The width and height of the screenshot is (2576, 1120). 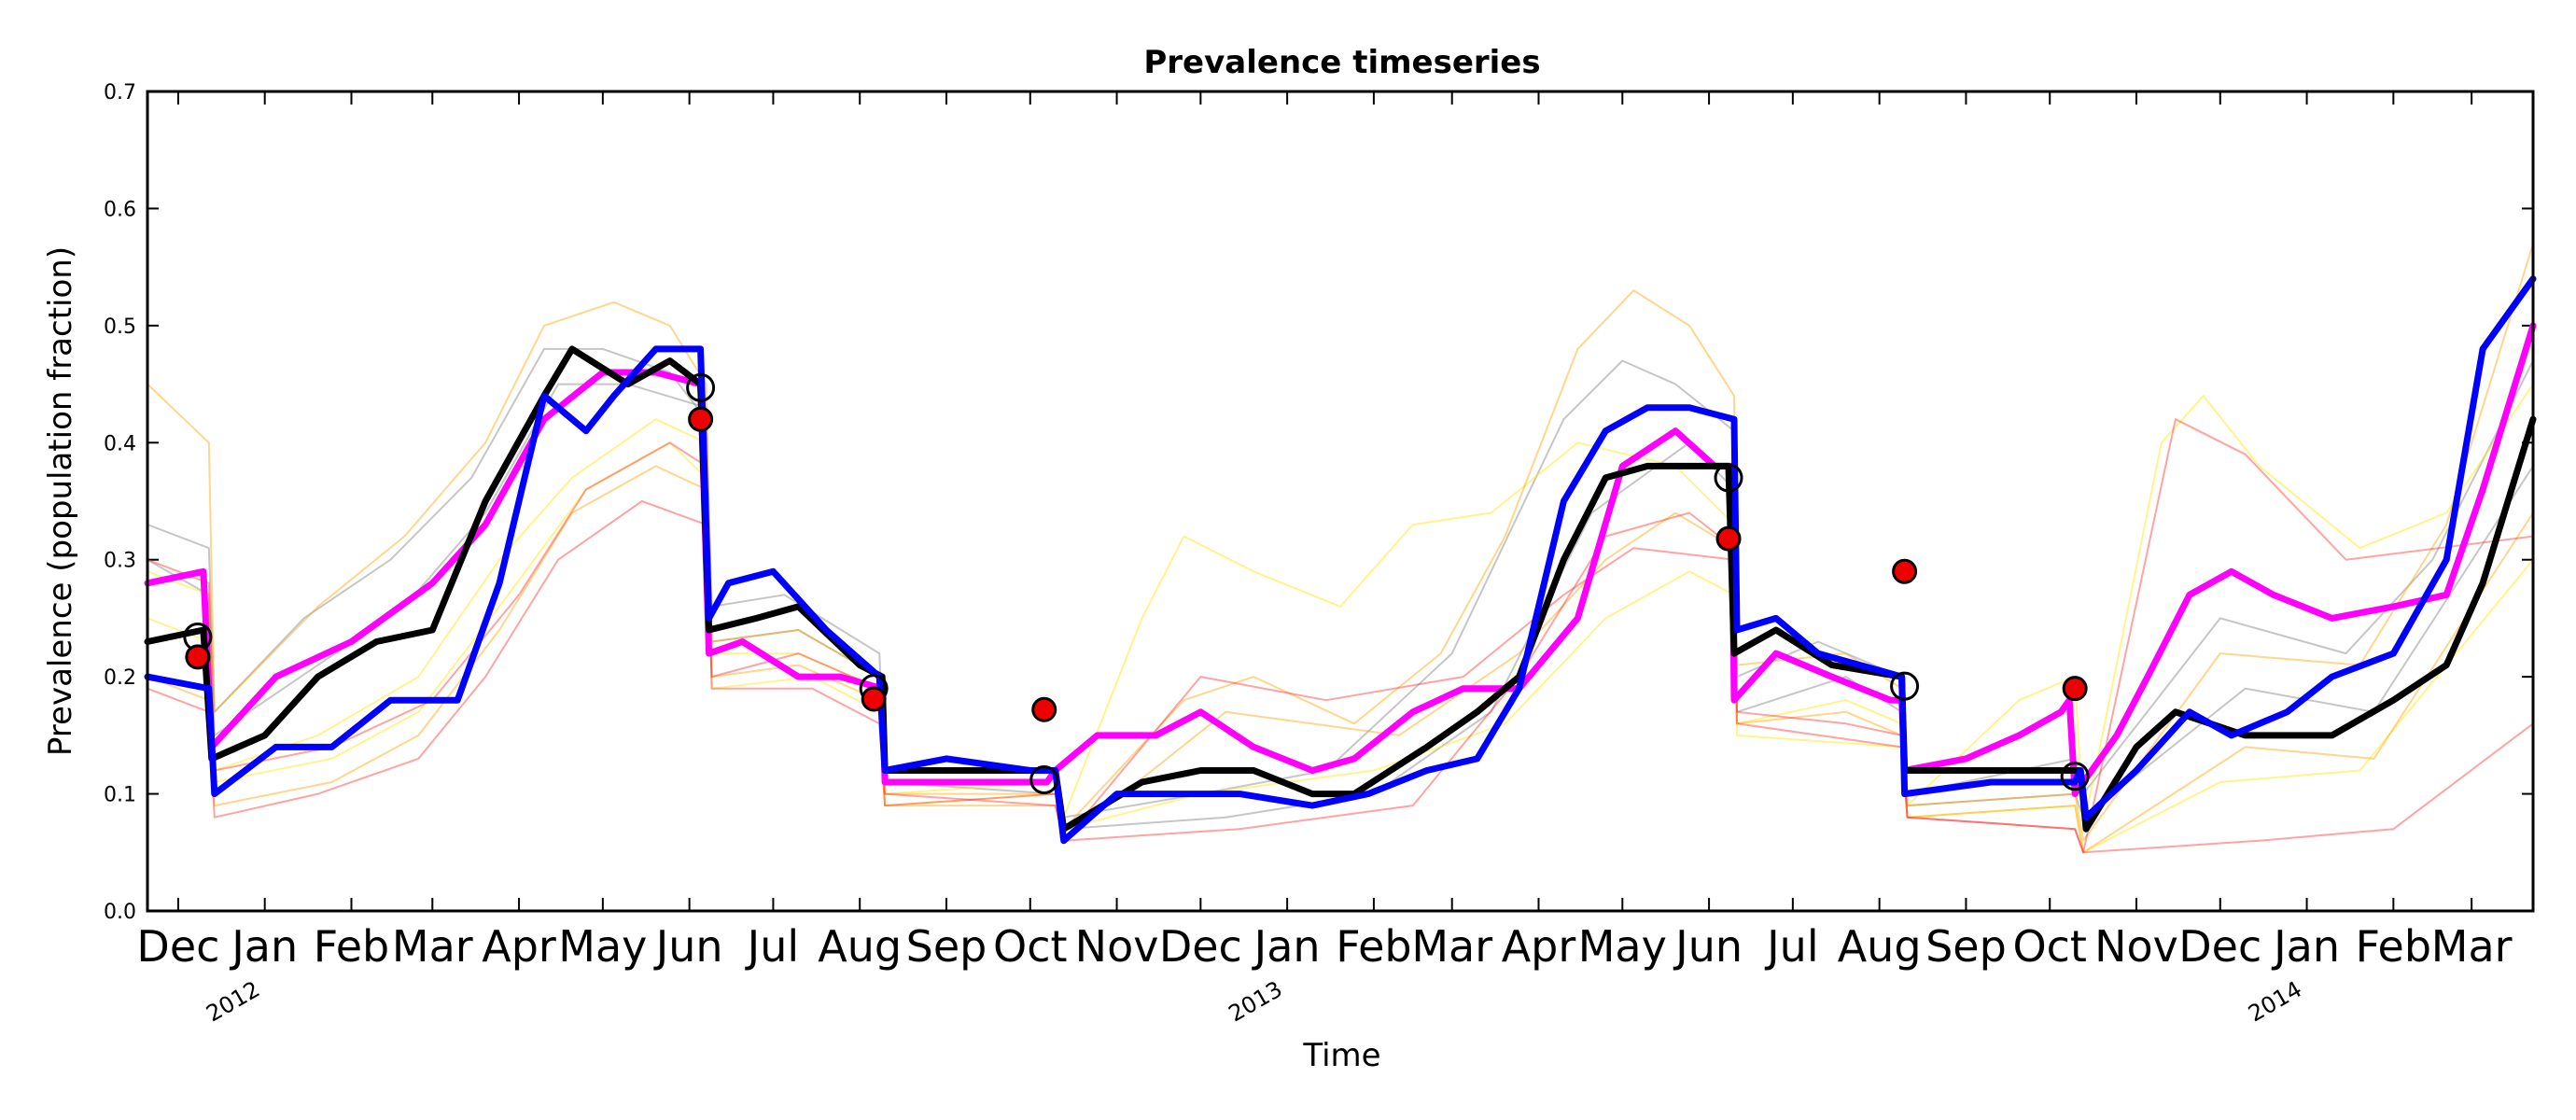 I want to click on y-tick-label: 0.2, so click(x=120, y=678).